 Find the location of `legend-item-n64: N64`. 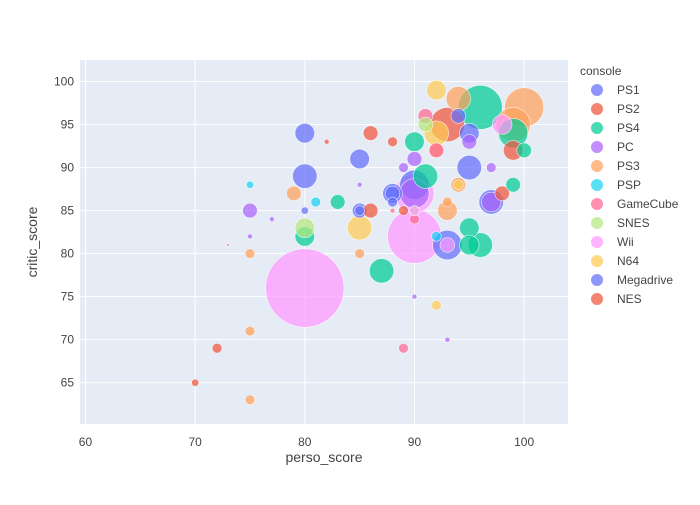

legend-item-n64: N64 is located at coordinates (615, 261).